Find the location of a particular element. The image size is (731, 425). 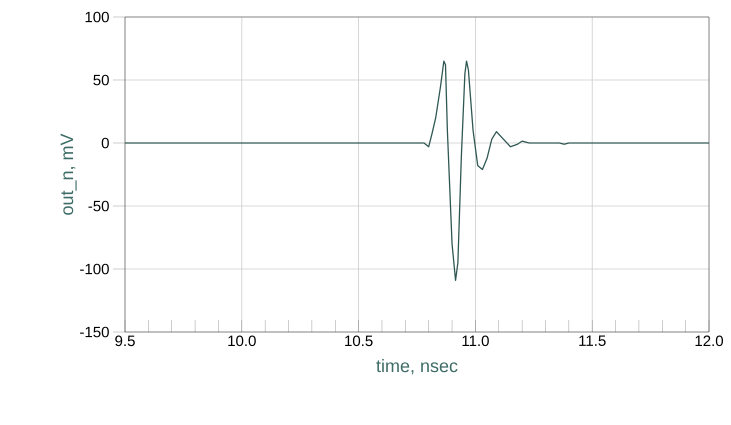

x-tick-label: 11.5 is located at coordinates (592, 341).